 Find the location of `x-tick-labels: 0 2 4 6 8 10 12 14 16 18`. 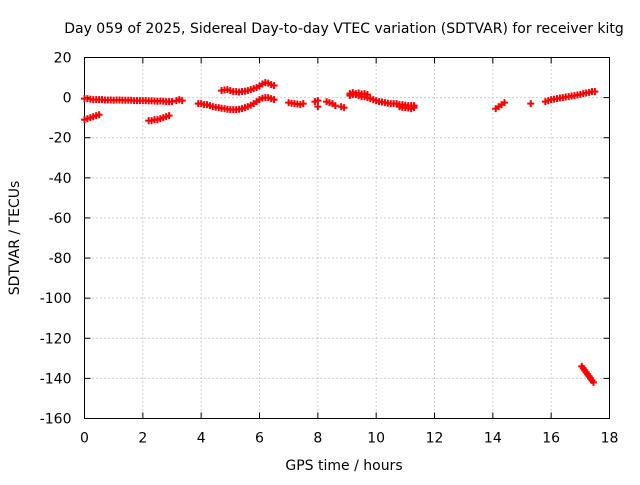

x-tick-labels: 0 2 4 6 8 10 12 14 16 18 is located at coordinates (349, 439).